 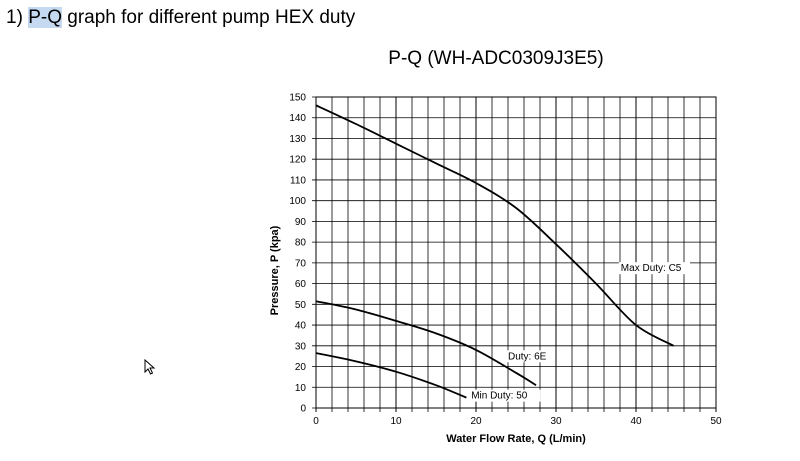 I want to click on series-label: Max Duty: C5, so click(x=651, y=268).